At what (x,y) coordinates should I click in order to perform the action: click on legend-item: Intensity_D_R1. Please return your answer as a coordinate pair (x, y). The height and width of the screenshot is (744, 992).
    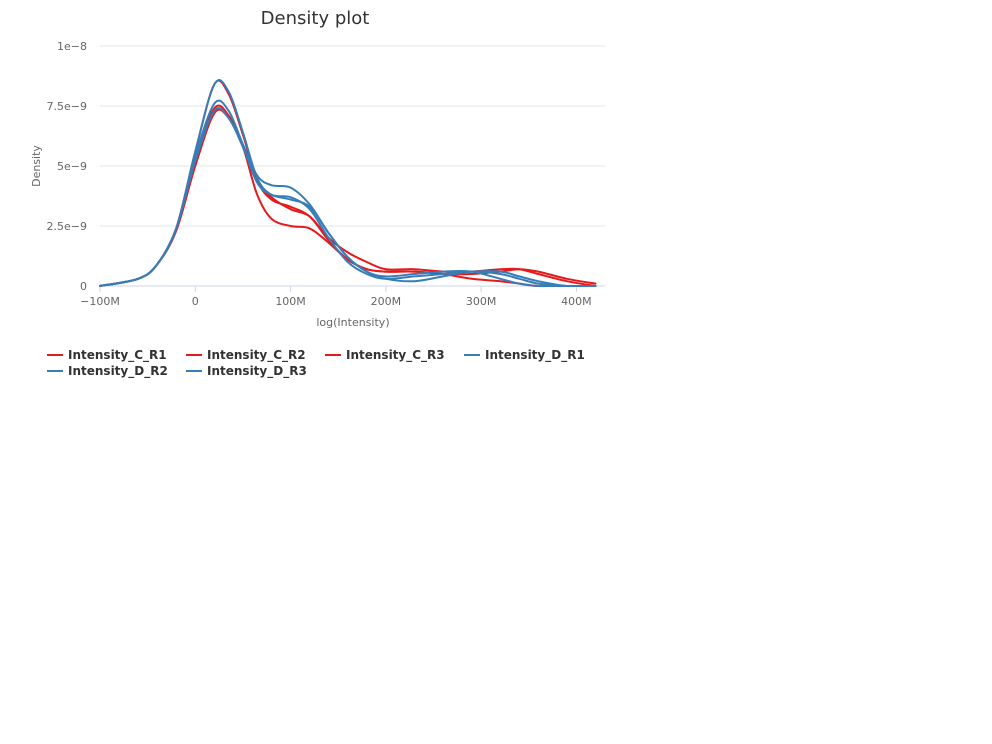
    Looking at the image, I should click on (524, 355).